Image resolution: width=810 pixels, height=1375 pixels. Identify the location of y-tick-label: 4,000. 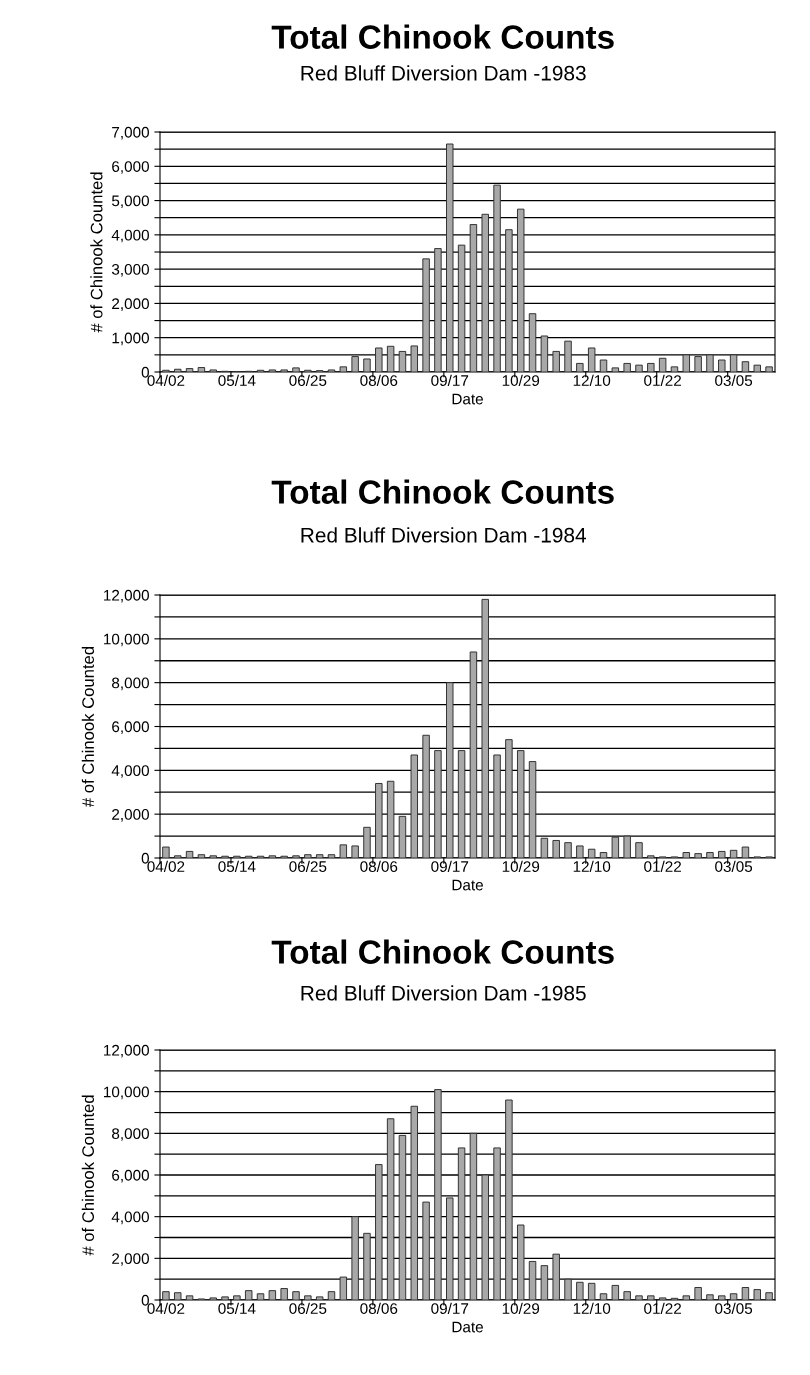
(130, 771).